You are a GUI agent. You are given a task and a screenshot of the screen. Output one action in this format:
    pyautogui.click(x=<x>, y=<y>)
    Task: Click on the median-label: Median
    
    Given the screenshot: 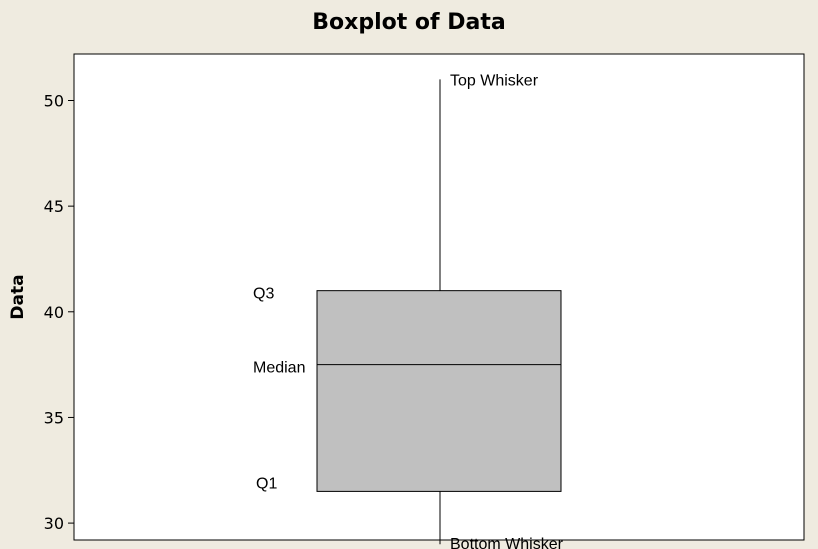 What is the action you would take?
    pyautogui.click(x=279, y=368)
    